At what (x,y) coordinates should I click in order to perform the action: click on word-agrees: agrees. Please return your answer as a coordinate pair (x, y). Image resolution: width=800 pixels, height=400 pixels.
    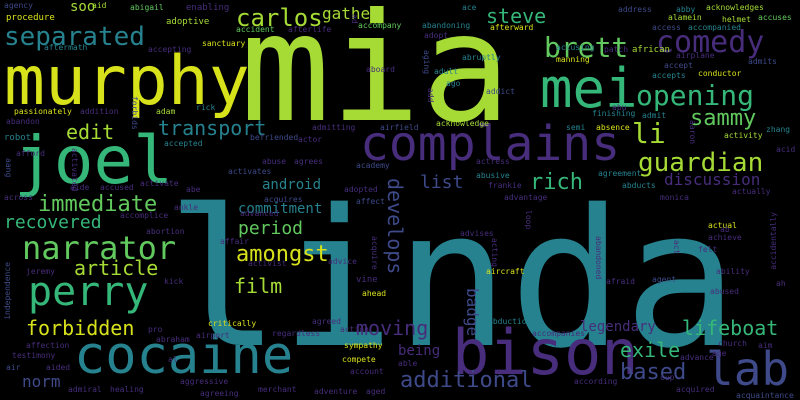
    Looking at the image, I should click on (308, 161).